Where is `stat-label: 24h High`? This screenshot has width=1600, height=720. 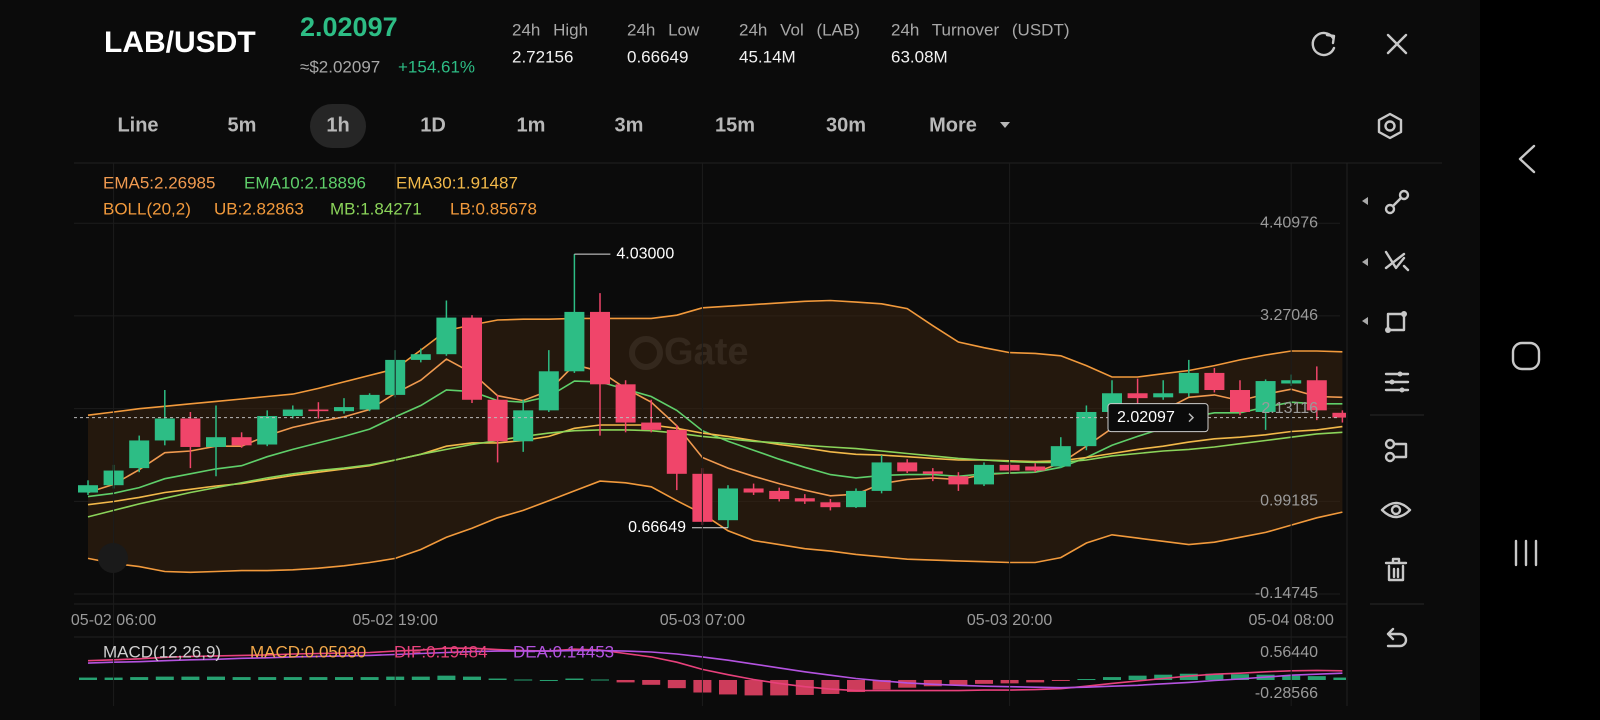
stat-label: 24h High is located at coordinates (550, 29).